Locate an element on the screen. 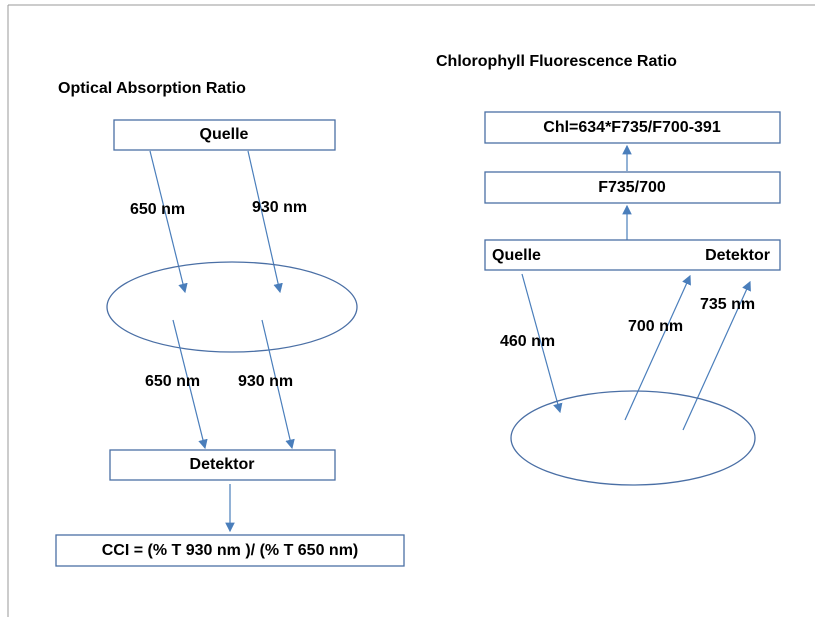 The height and width of the screenshot is (617, 815). ratio: F735/700 is located at coordinates (632, 187).